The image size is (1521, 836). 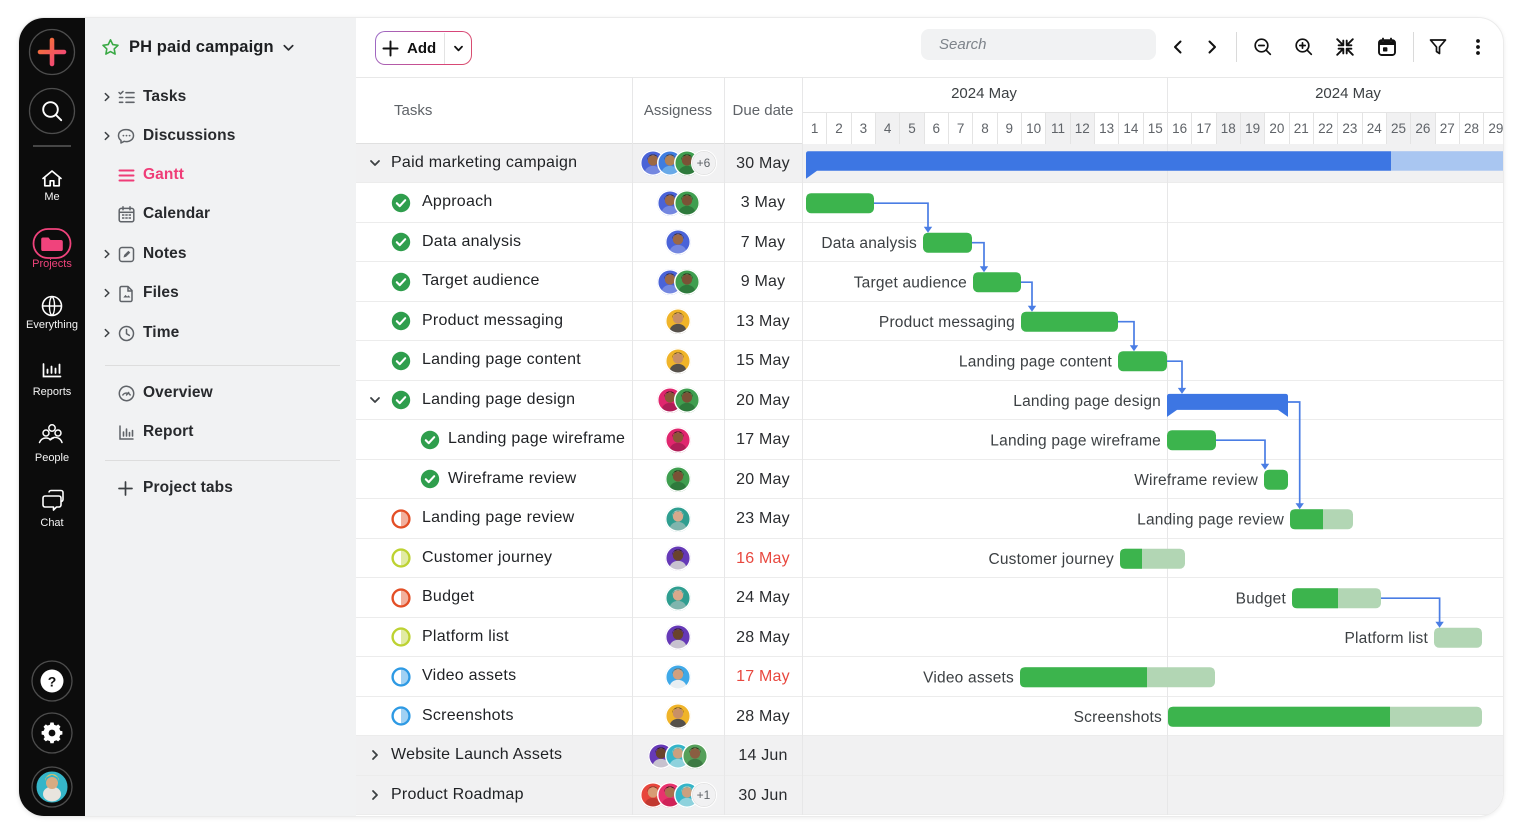 I want to click on svg-text: Target audience, so click(x=910, y=282).